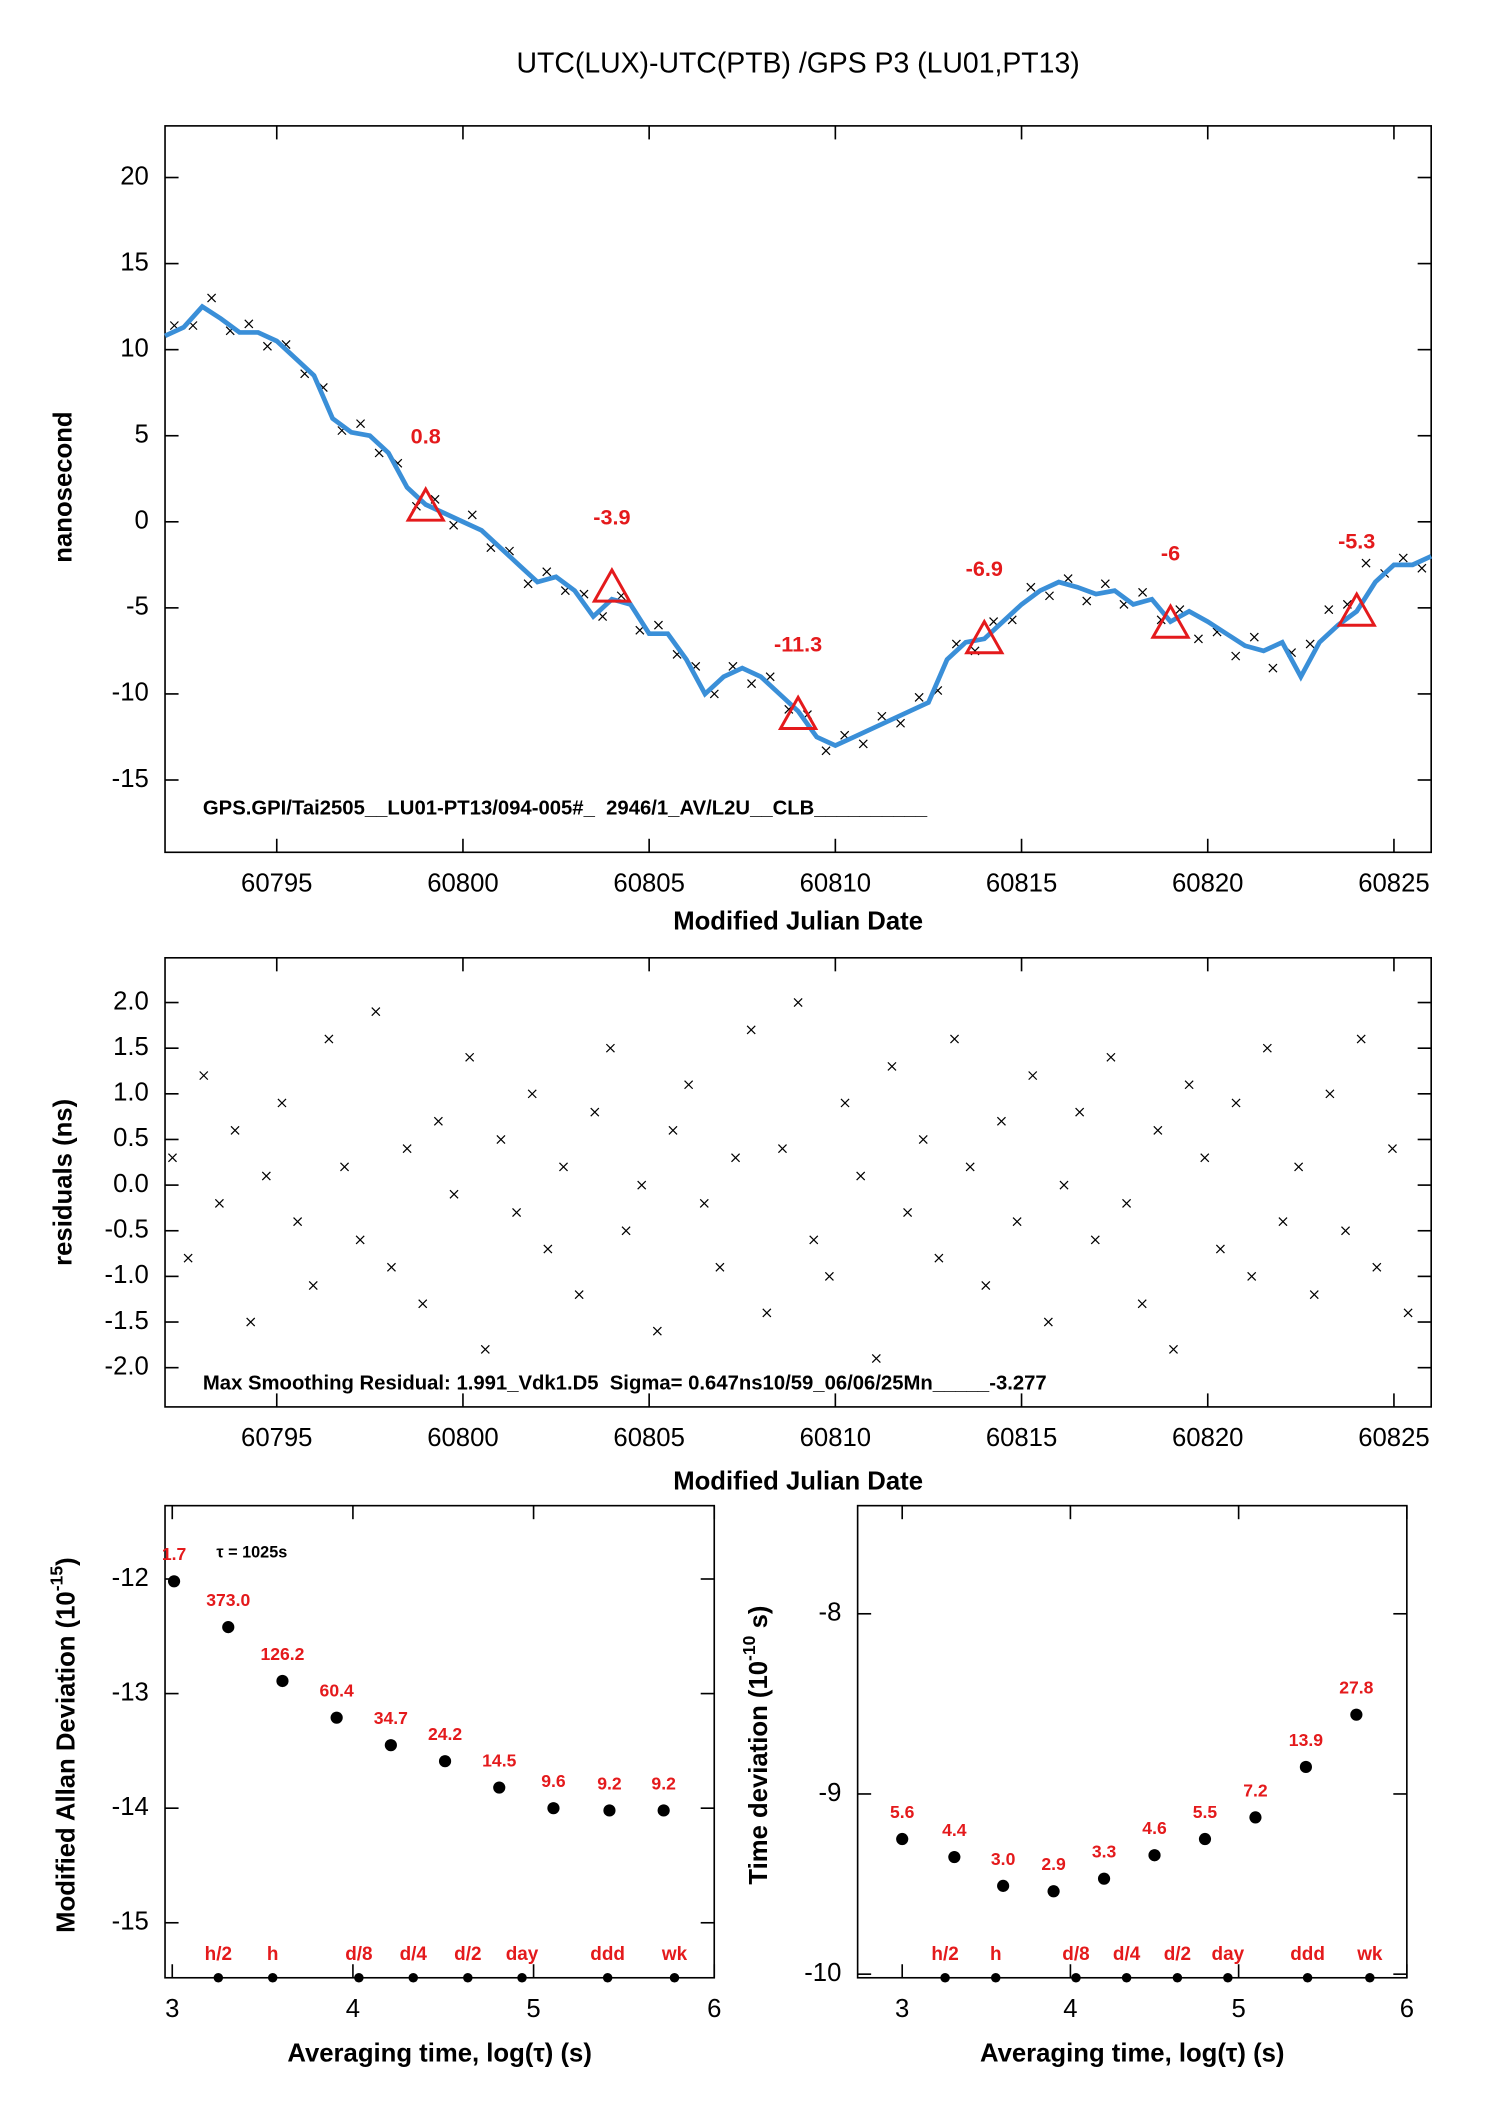 The height and width of the screenshot is (2105, 1488). I want to click on y-axis-label-part: ), so click(66, 1561).